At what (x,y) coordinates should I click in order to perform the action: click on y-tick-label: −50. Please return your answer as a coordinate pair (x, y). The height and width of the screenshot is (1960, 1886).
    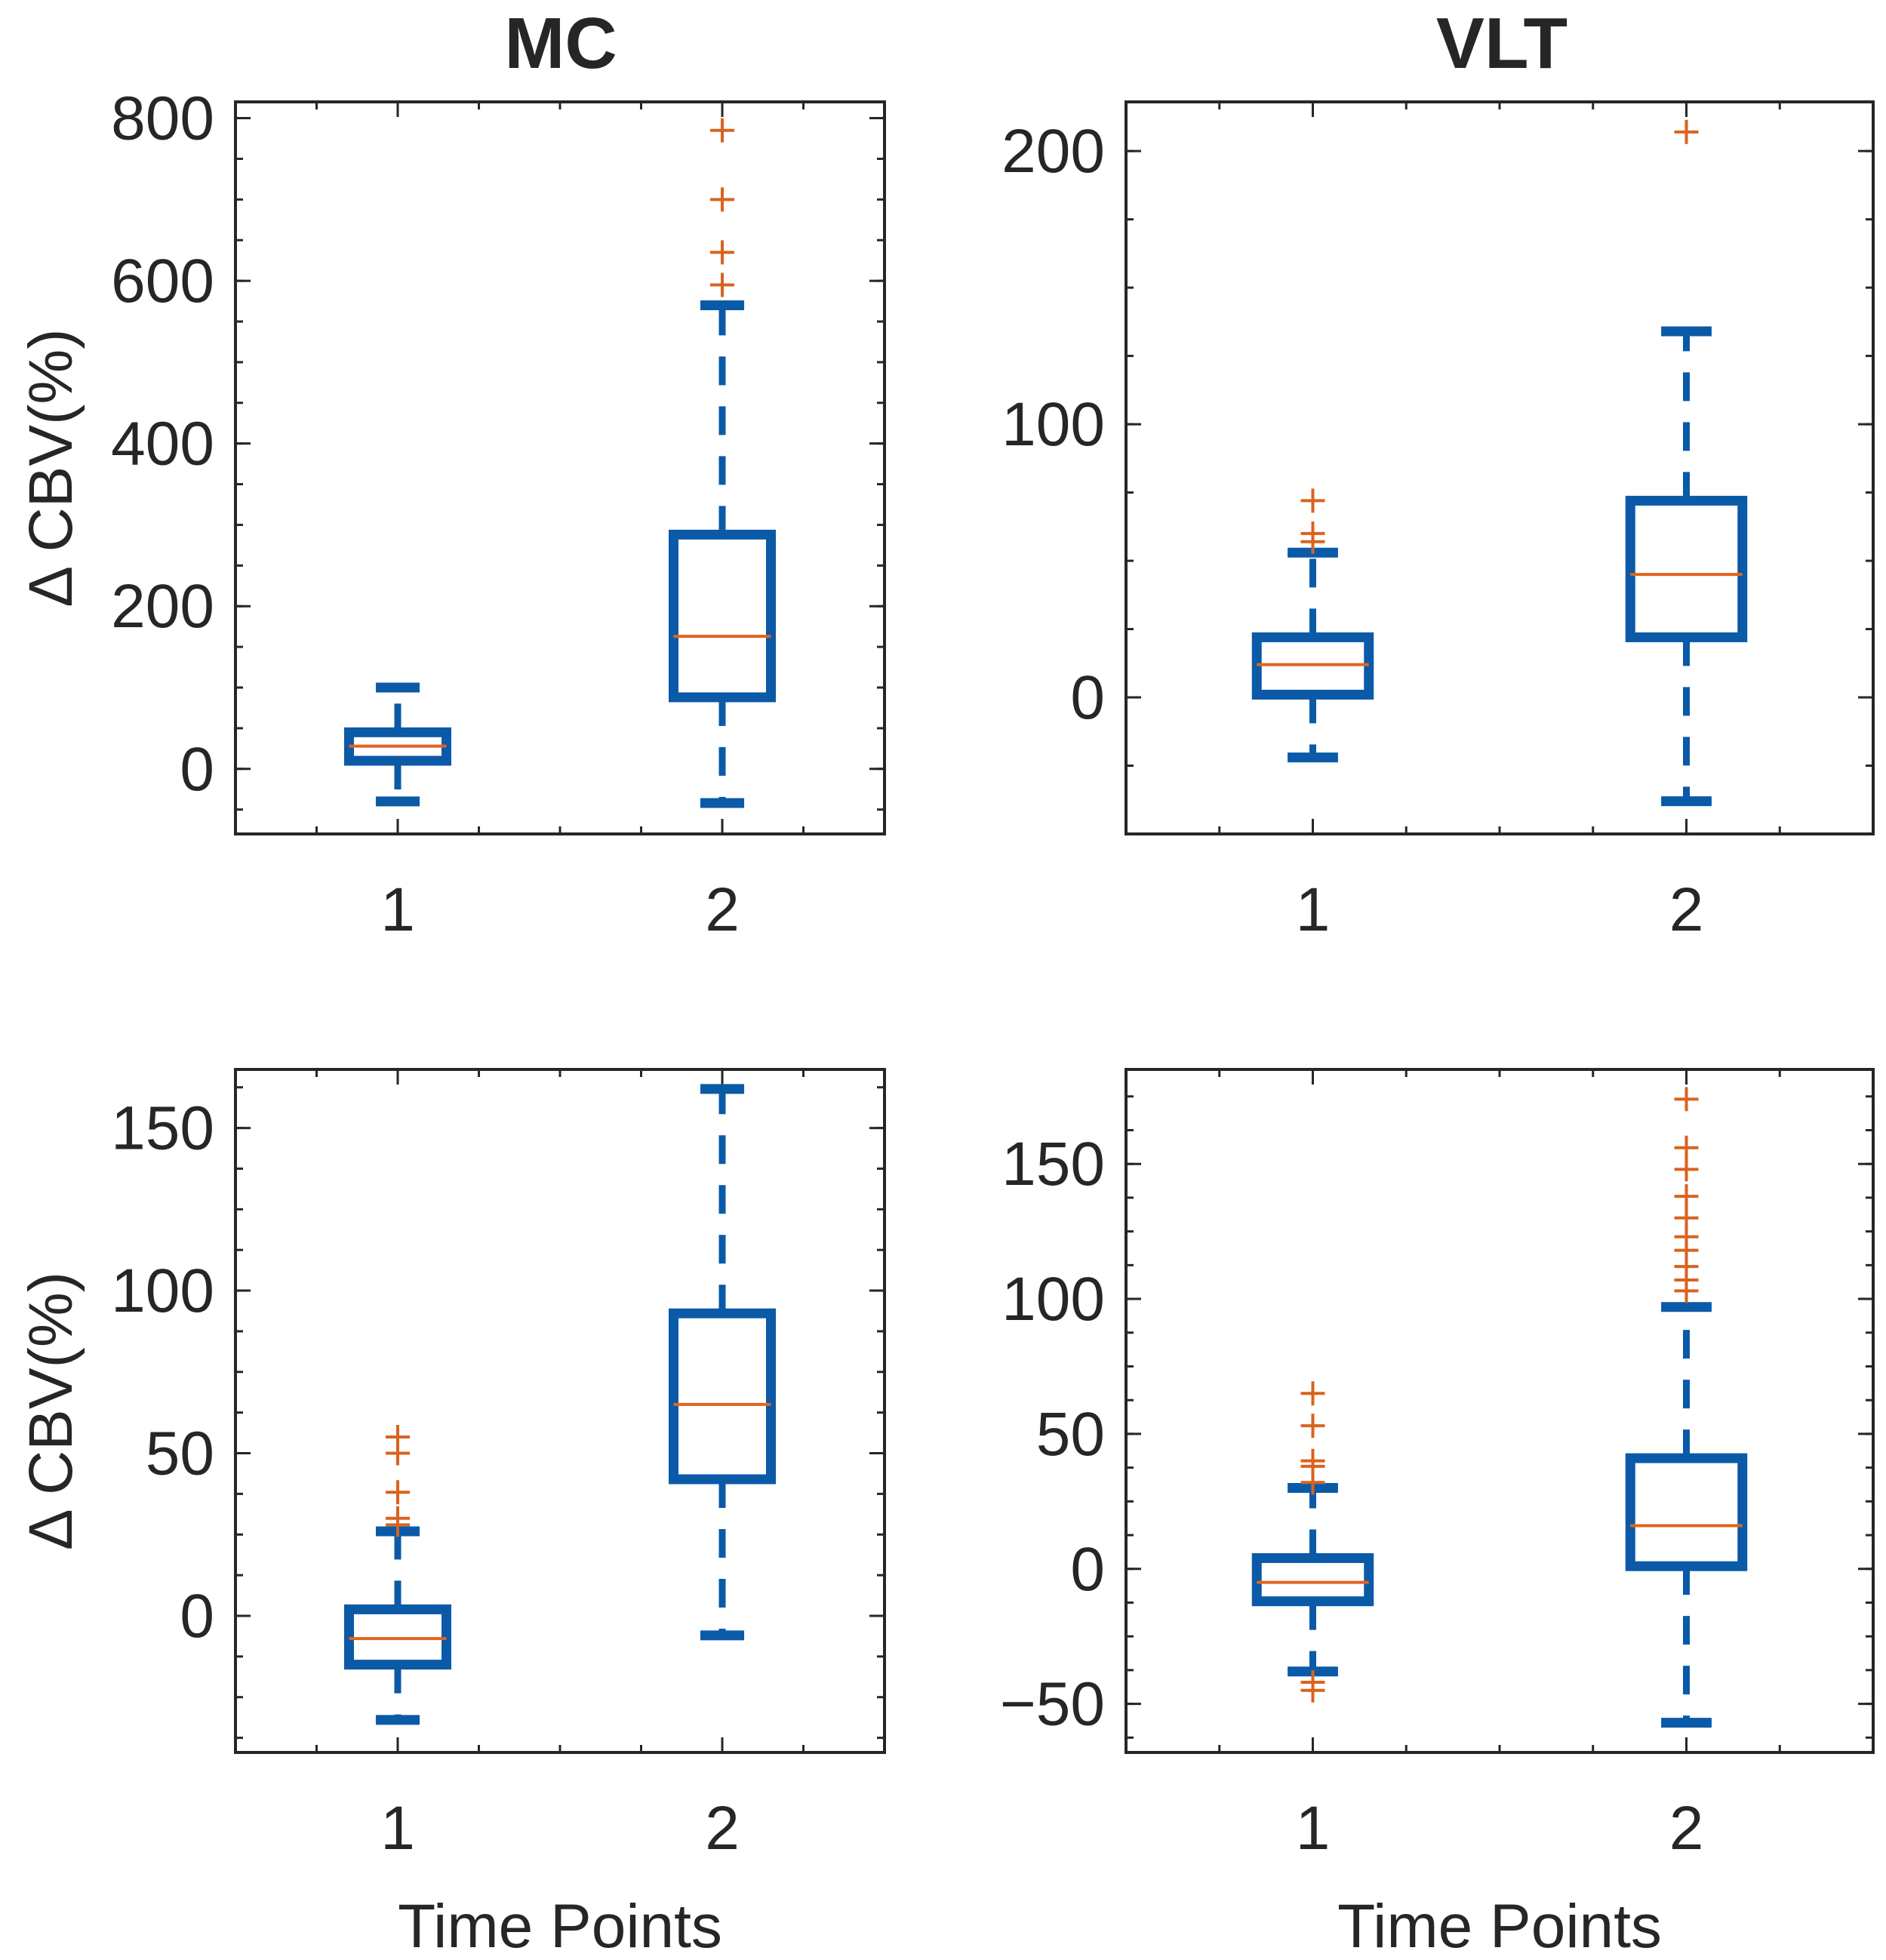
    Looking at the image, I should click on (1052, 1705).